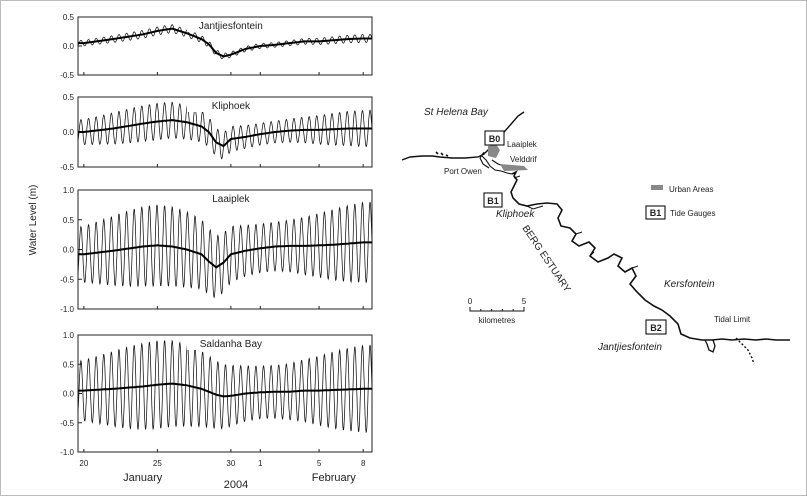 The width and height of the screenshot is (807, 496). I want to click on label-velddrif: Velddrif, so click(523, 159).